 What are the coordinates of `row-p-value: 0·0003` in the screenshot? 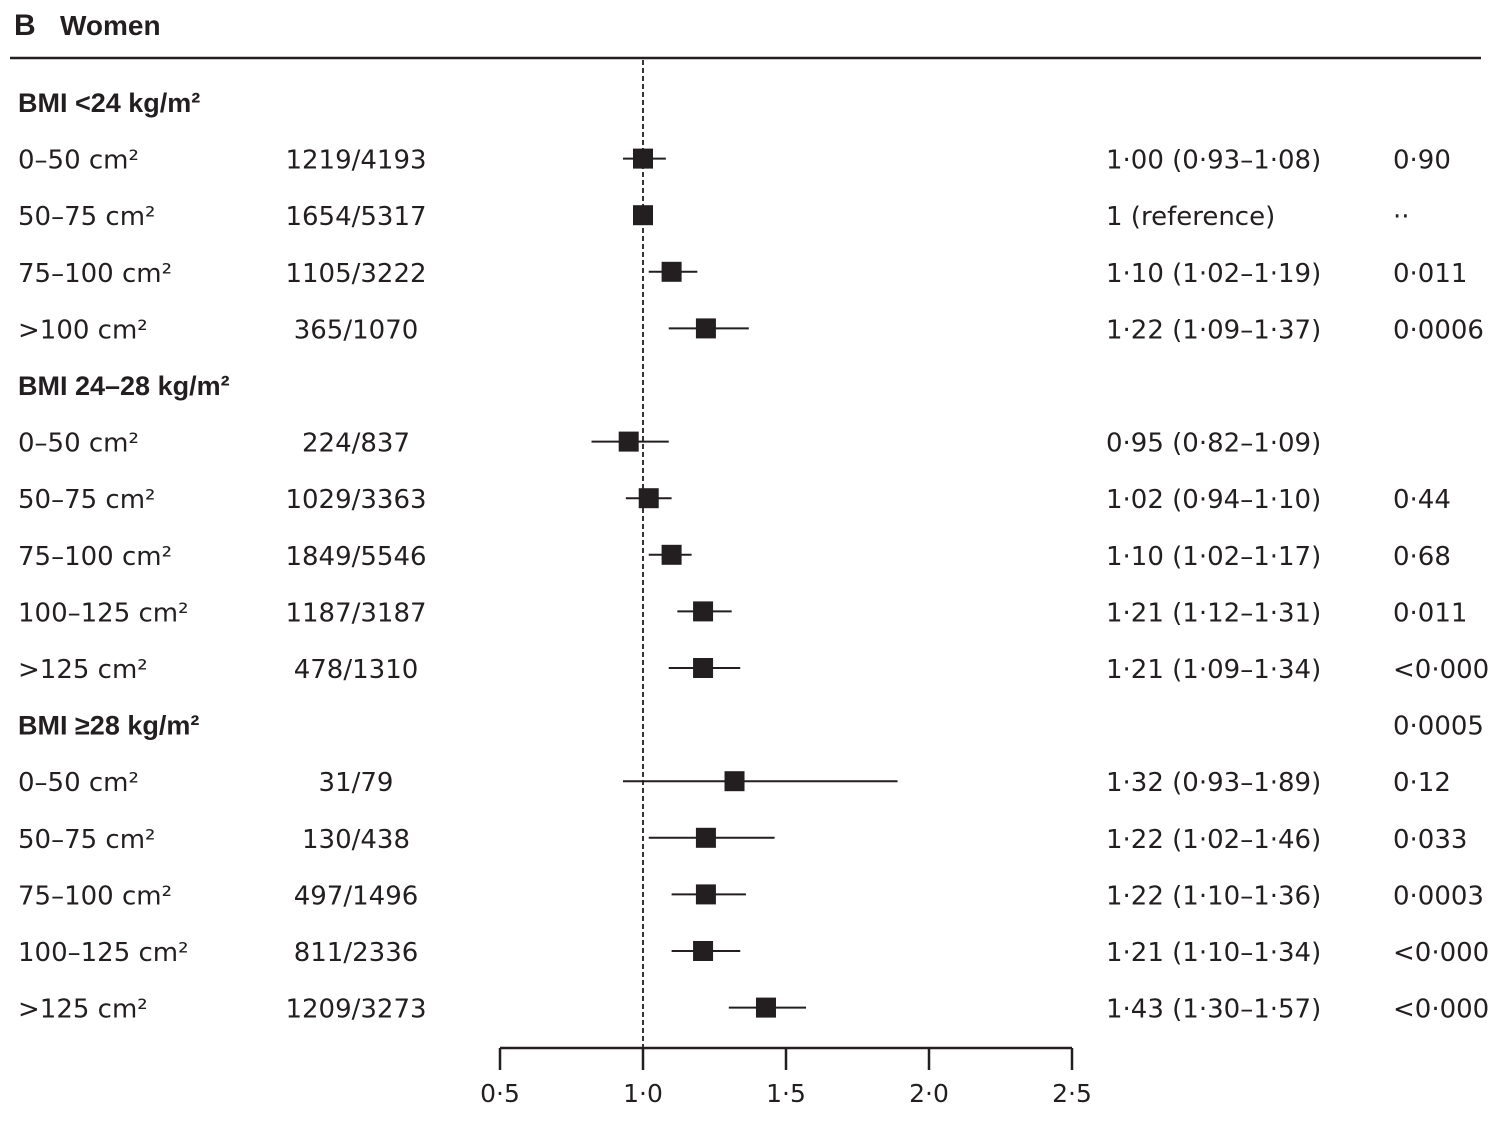 It's located at (1438, 896).